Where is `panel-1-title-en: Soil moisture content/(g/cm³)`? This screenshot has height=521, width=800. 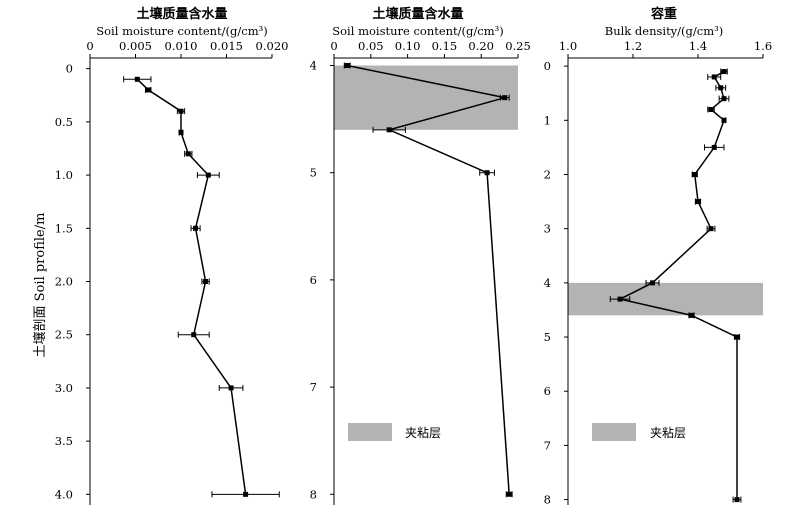
panel-1-title-en: Soil moisture content/(g/cm³) is located at coordinates (181, 31).